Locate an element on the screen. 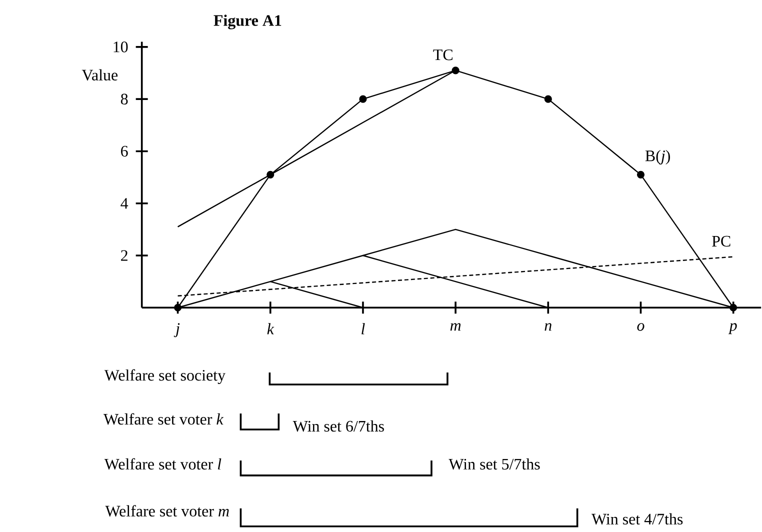  text: Welfare set voter l is located at coordinates (163, 464).